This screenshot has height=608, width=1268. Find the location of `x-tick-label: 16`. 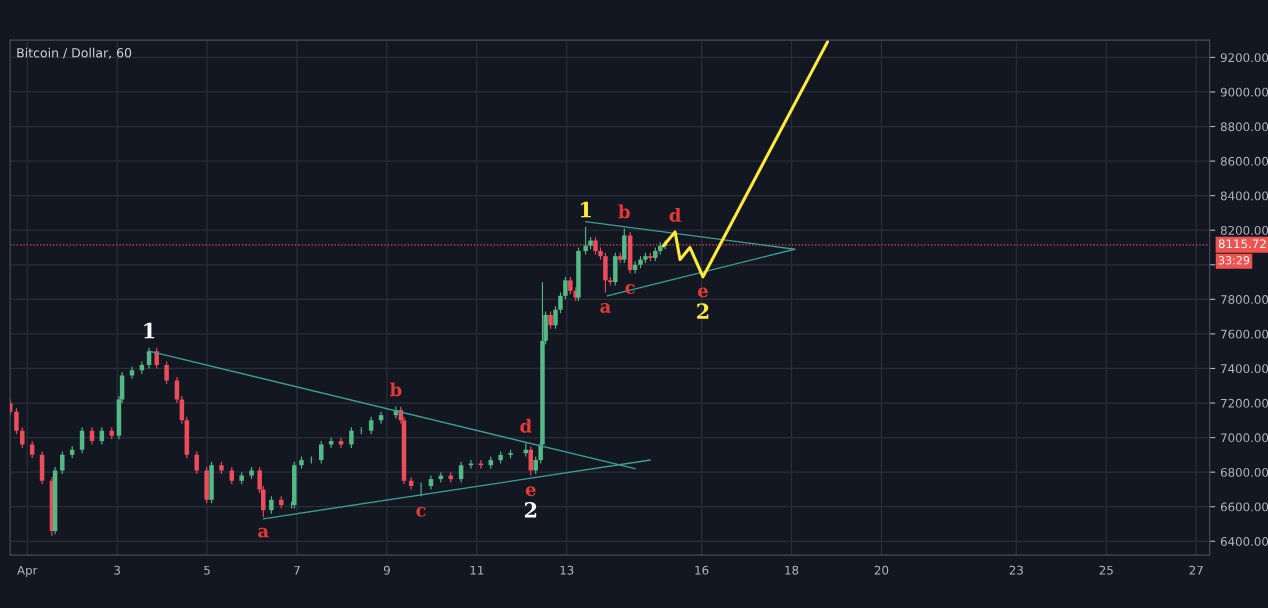

x-tick-label: 16 is located at coordinates (702, 570).